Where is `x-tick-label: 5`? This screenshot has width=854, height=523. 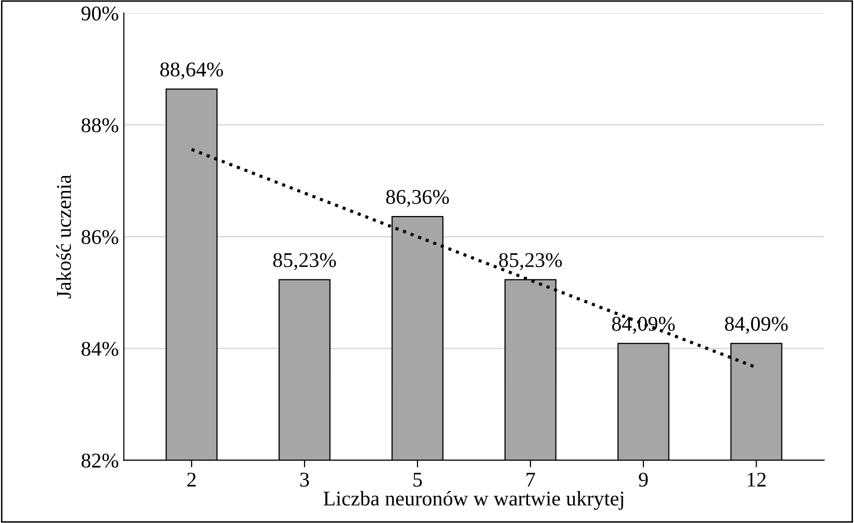
x-tick-label: 5 is located at coordinates (418, 479).